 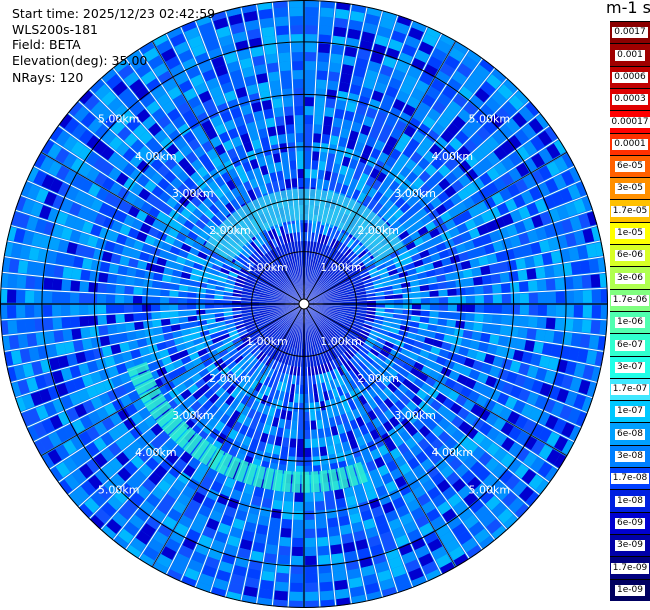 I want to click on colorbar-level: 3e-09, so click(x=630, y=545).